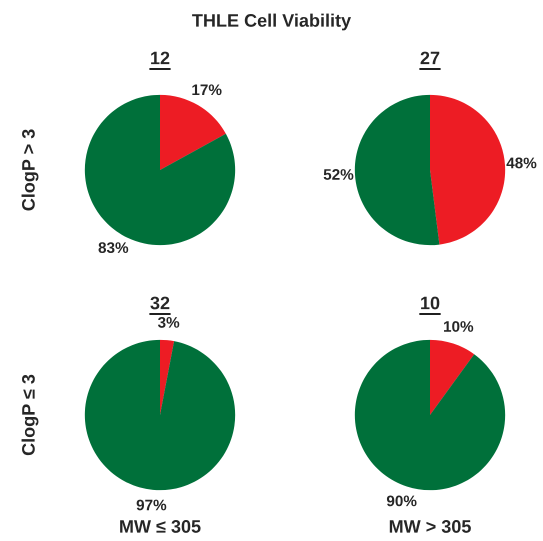 The image size is (543, 541). Describe the element at coordinates (430, 526) in the screenshot. I see `text: MW > 305` at that location.